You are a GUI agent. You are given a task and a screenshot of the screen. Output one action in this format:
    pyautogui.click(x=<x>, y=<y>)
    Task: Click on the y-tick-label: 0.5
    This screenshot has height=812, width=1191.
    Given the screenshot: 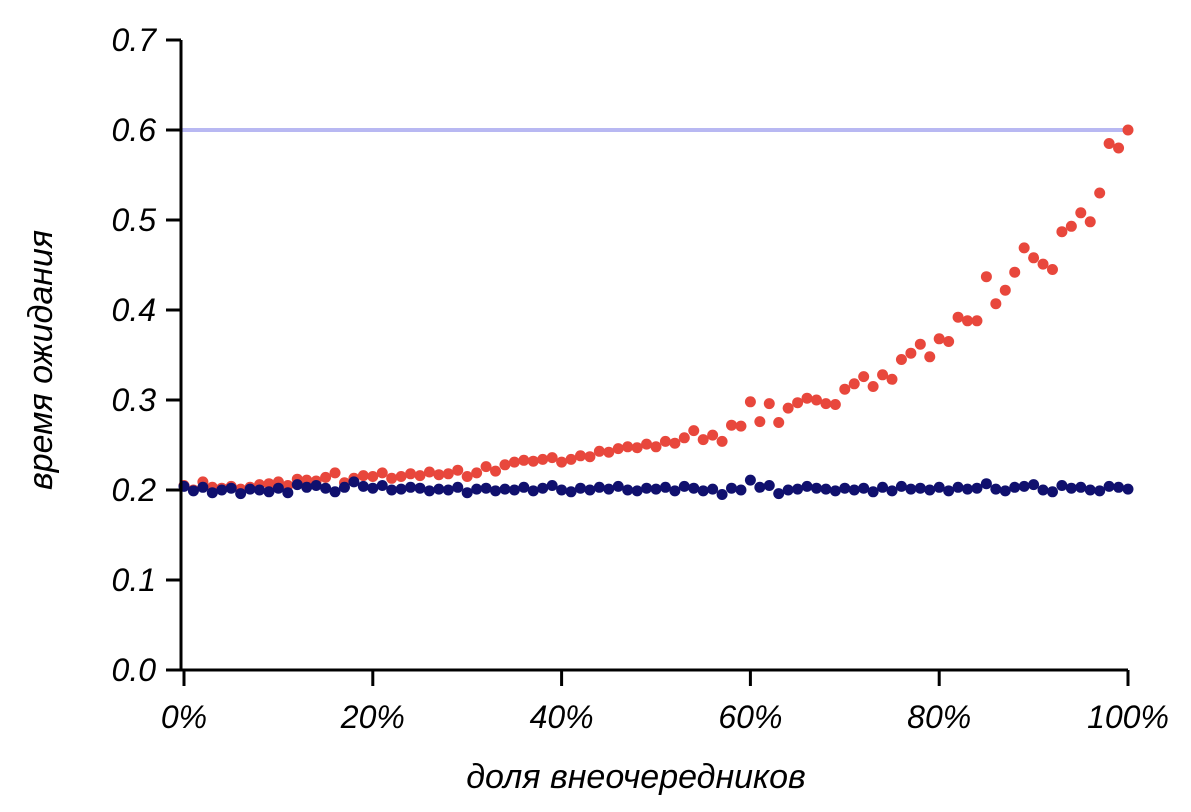 What is the action you would take?
    pyautogui.click(x=134, y=220)
    